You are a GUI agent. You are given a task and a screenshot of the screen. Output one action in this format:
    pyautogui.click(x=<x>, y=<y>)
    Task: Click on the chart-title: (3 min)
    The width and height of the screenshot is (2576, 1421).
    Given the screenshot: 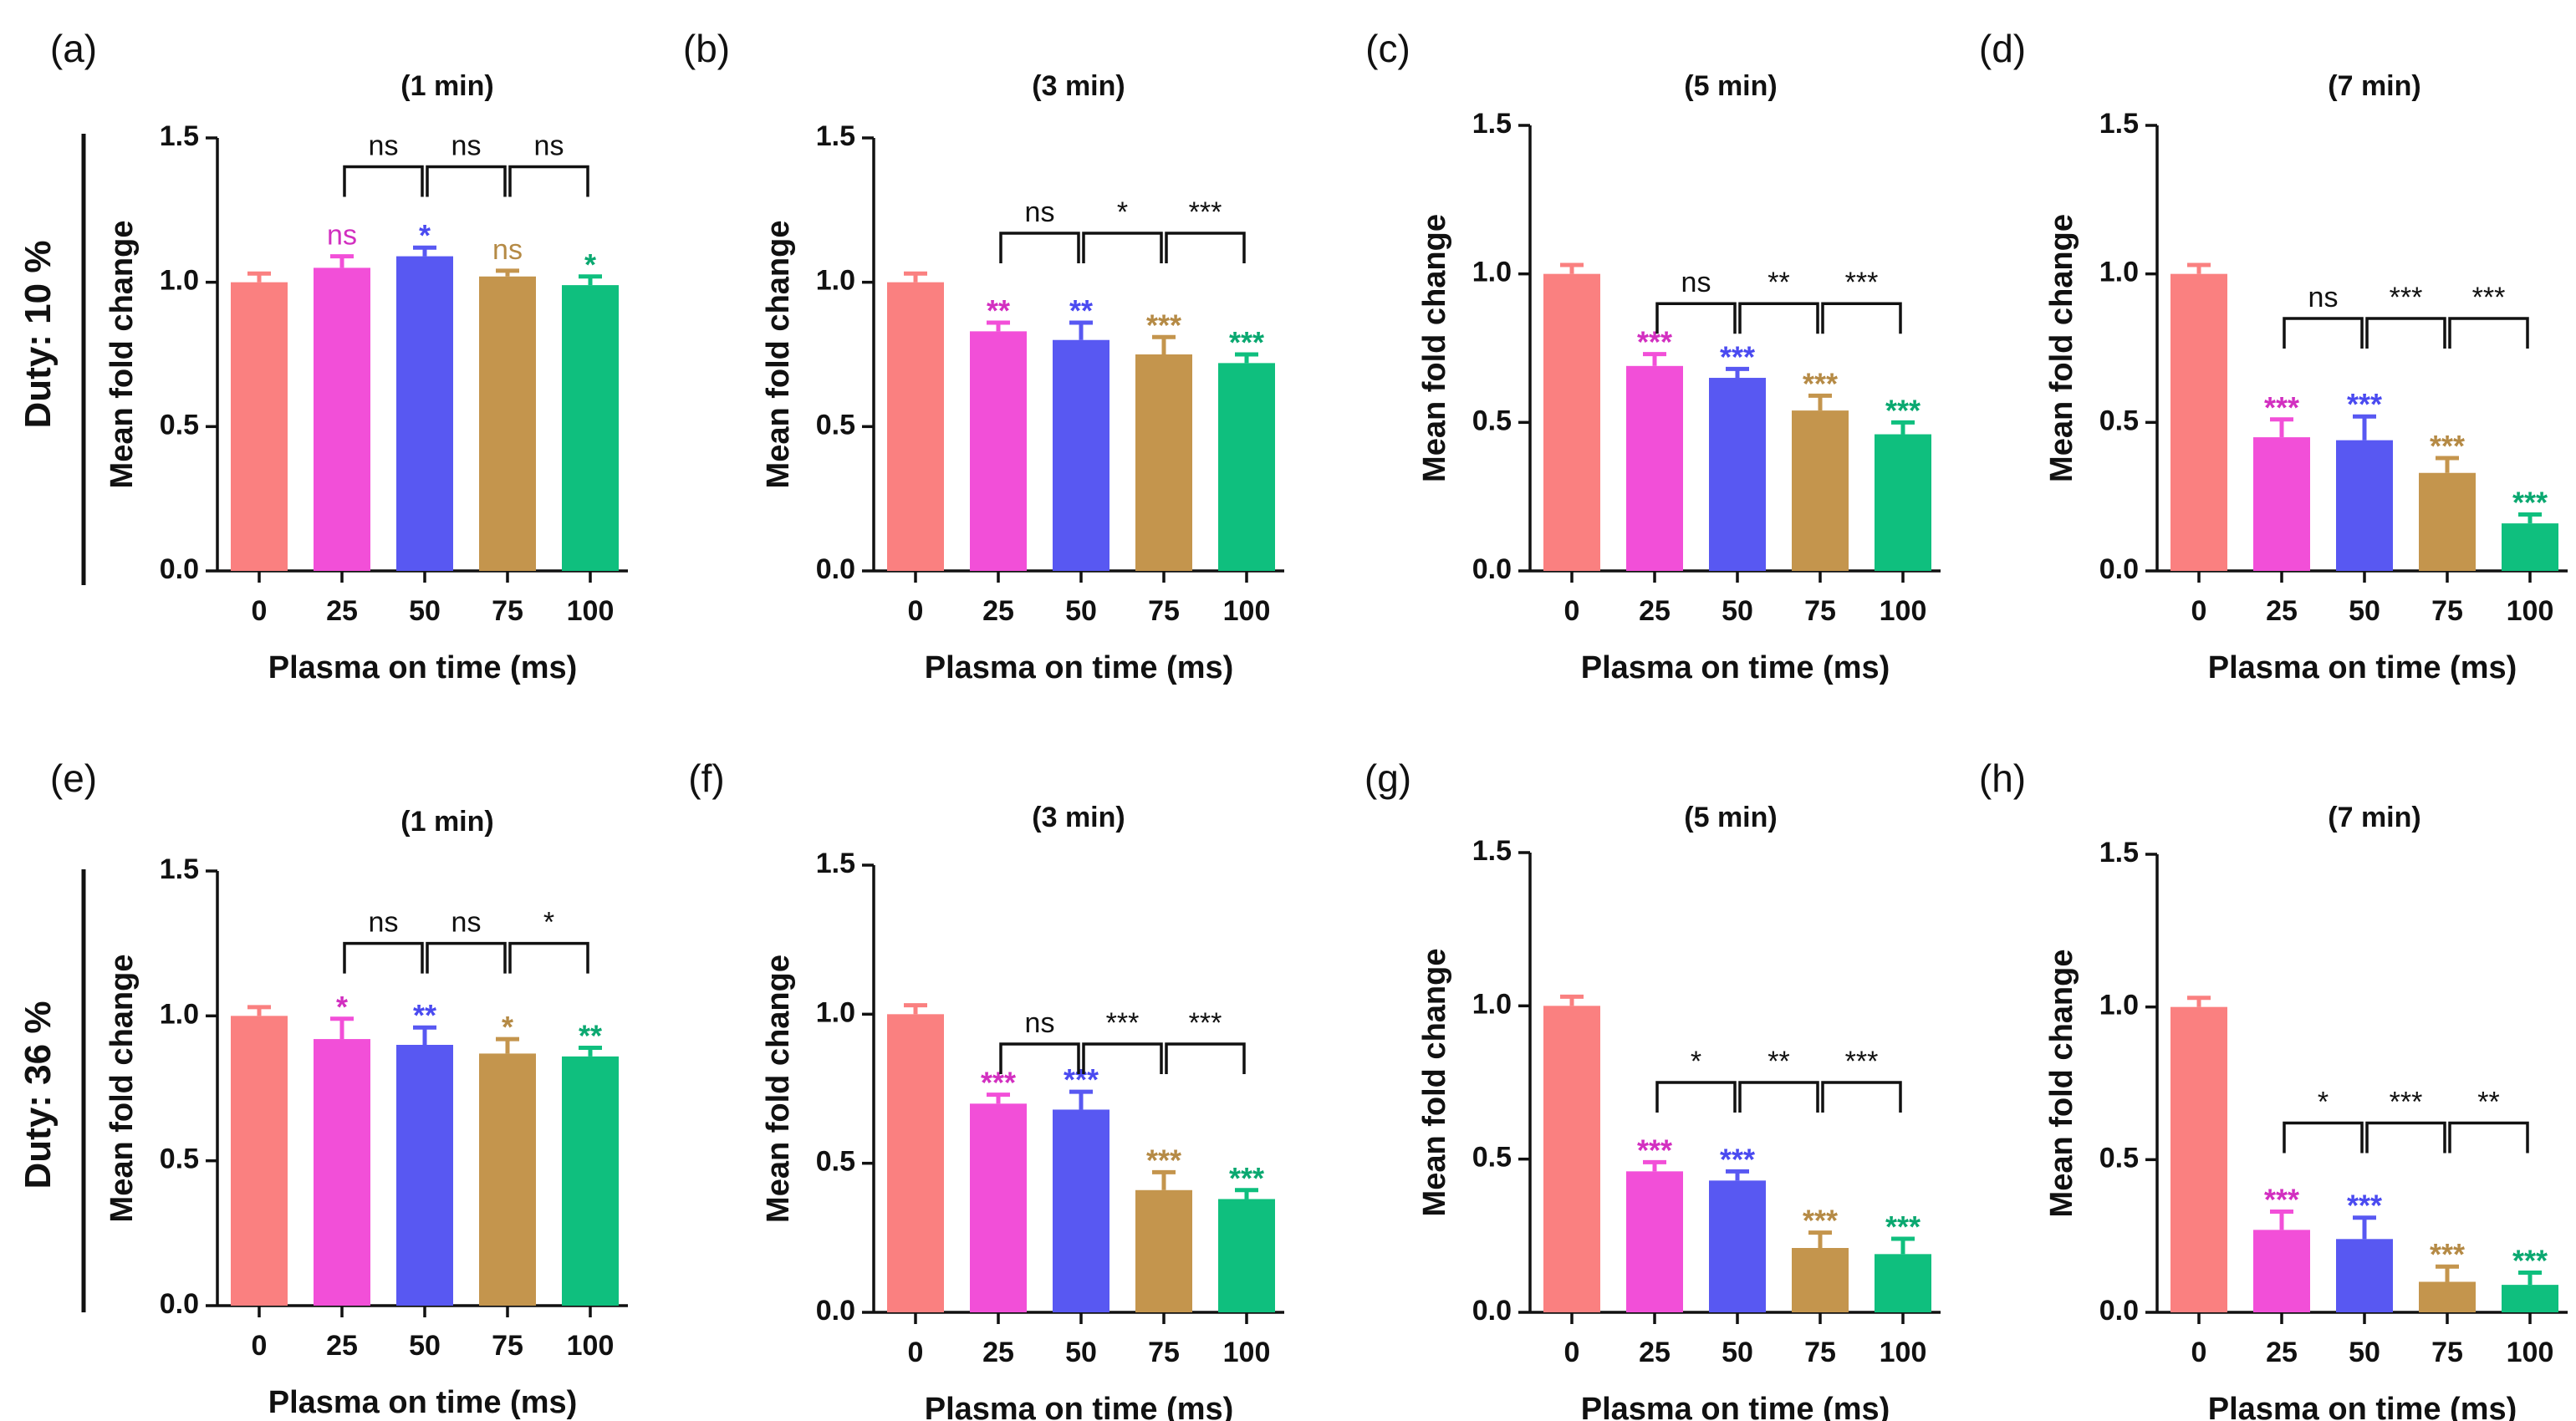 What is the action you would take?
    pyautogui.click(x=1078, y=817)
    